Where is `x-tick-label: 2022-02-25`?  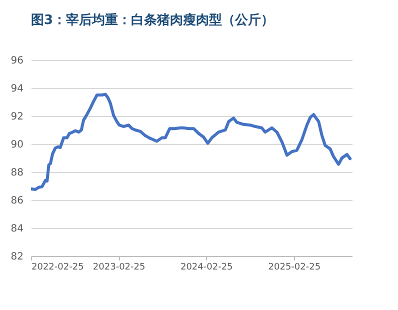 x-tick-label: 2022-02-25 is located at coordinates (58, 267).